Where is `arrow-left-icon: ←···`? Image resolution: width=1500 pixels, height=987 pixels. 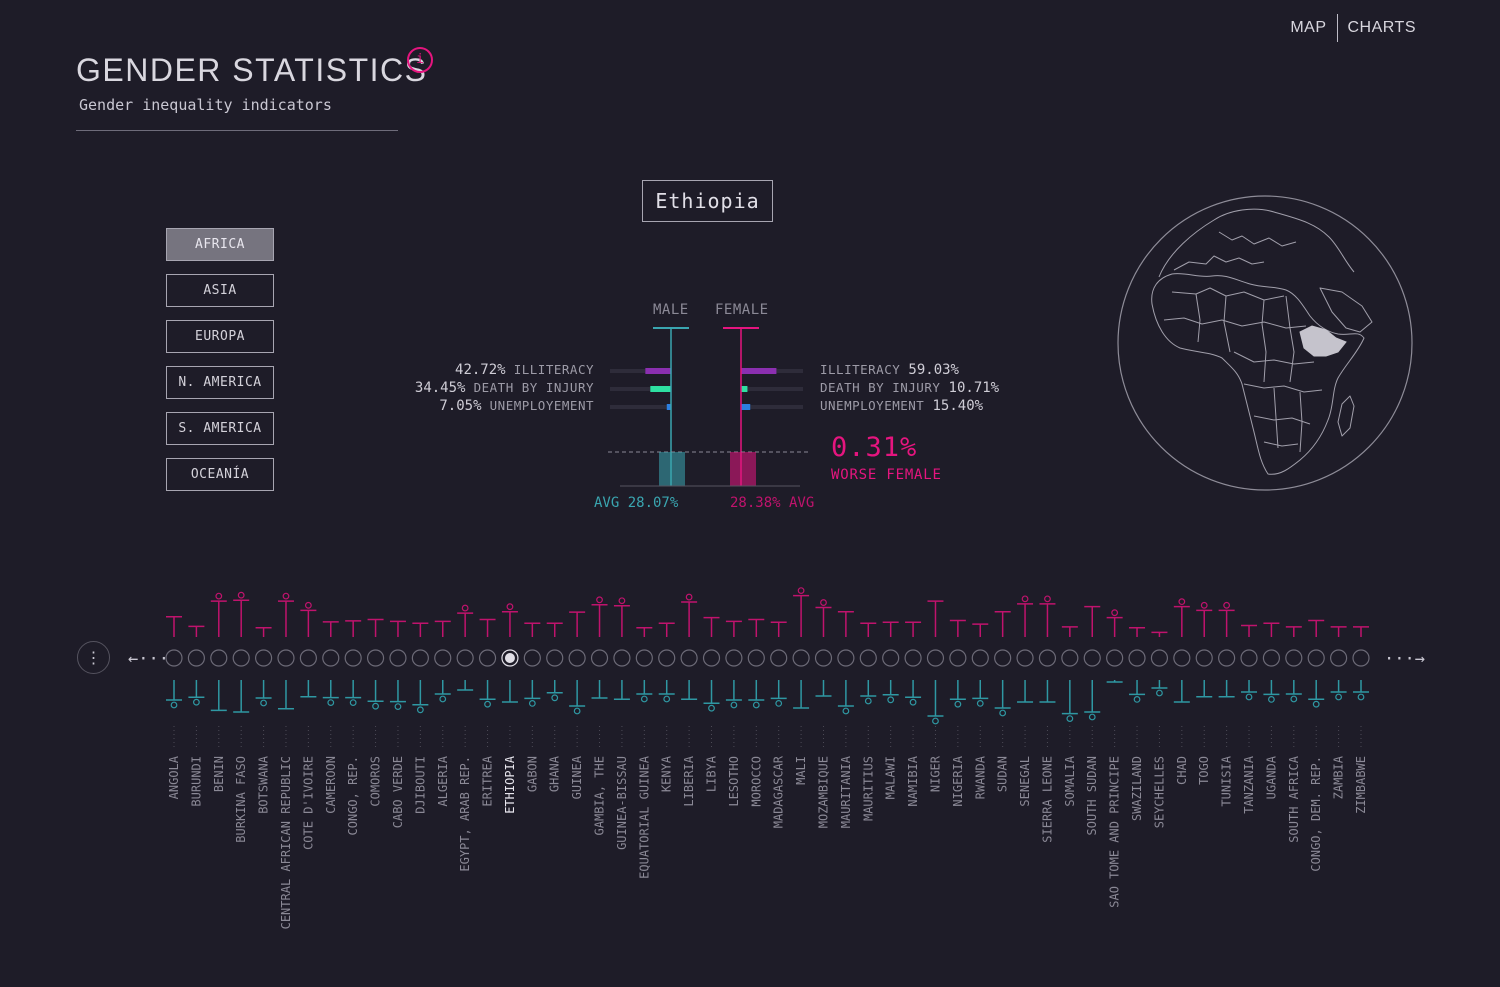
arrow-left-icon: ←··· is located at coordinates (148, 659).